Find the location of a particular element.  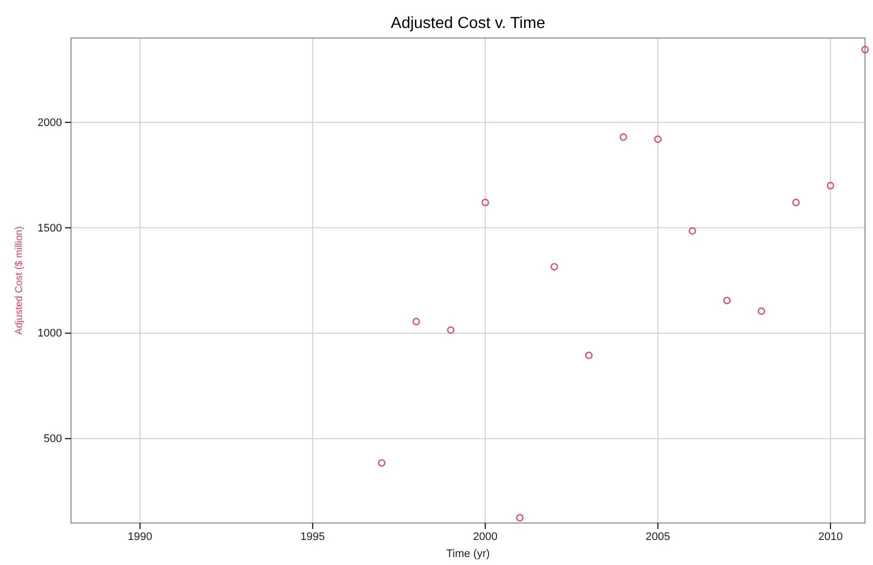

chart-title: Adjusted Cost v. Time is located at coordinates (468, 23).